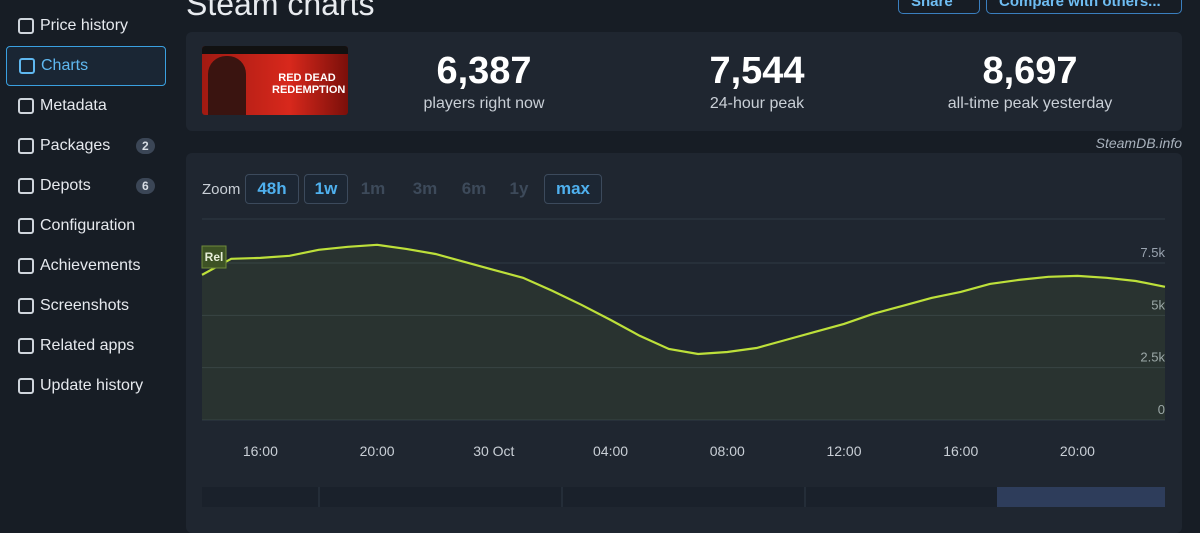 The image size is (1200, 533). I want to click on game-image: RED DEAD REDEMPTION, so click(275, 80).